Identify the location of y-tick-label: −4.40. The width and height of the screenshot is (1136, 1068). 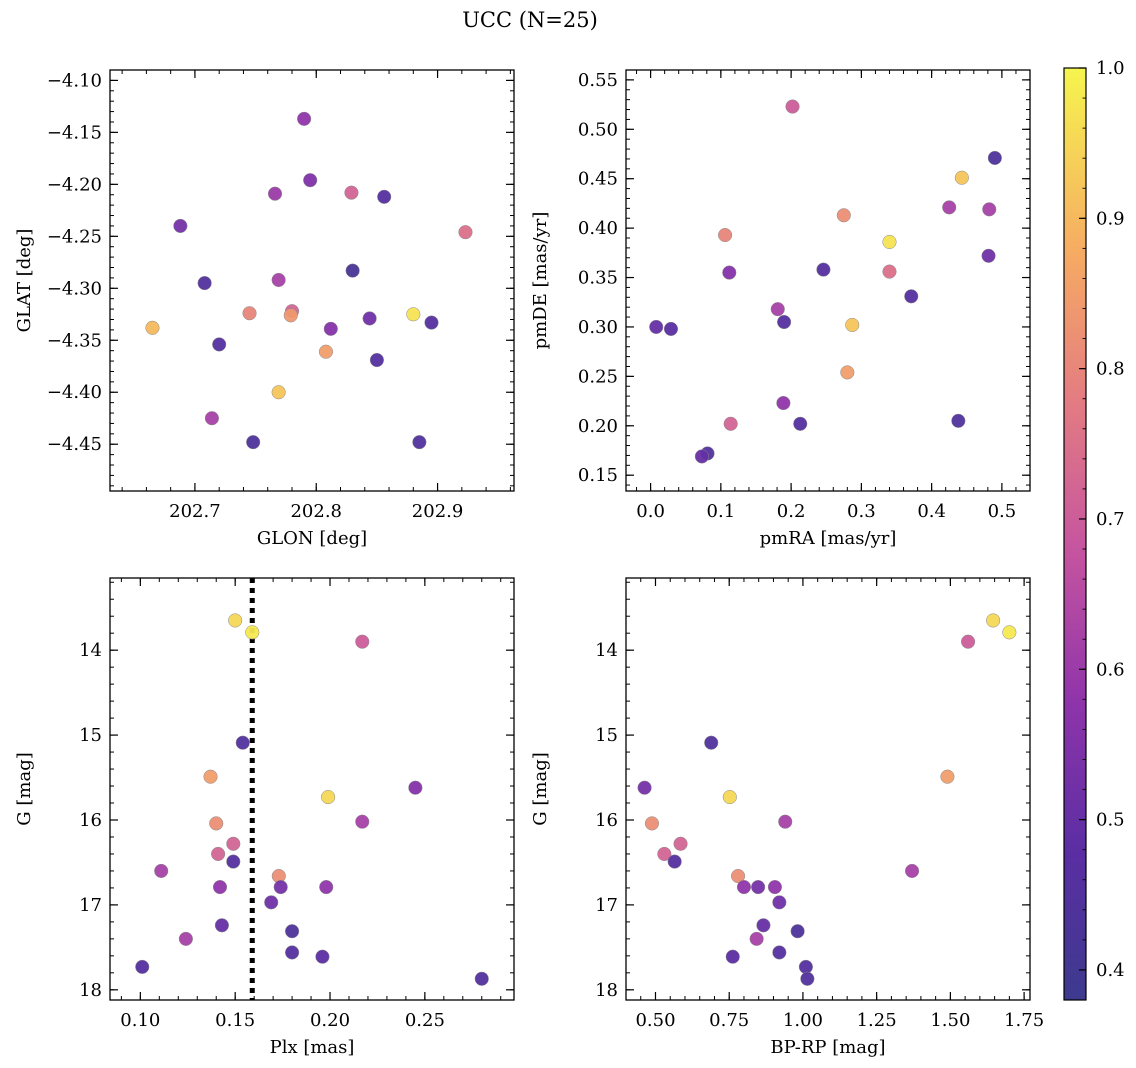
(74, 392).